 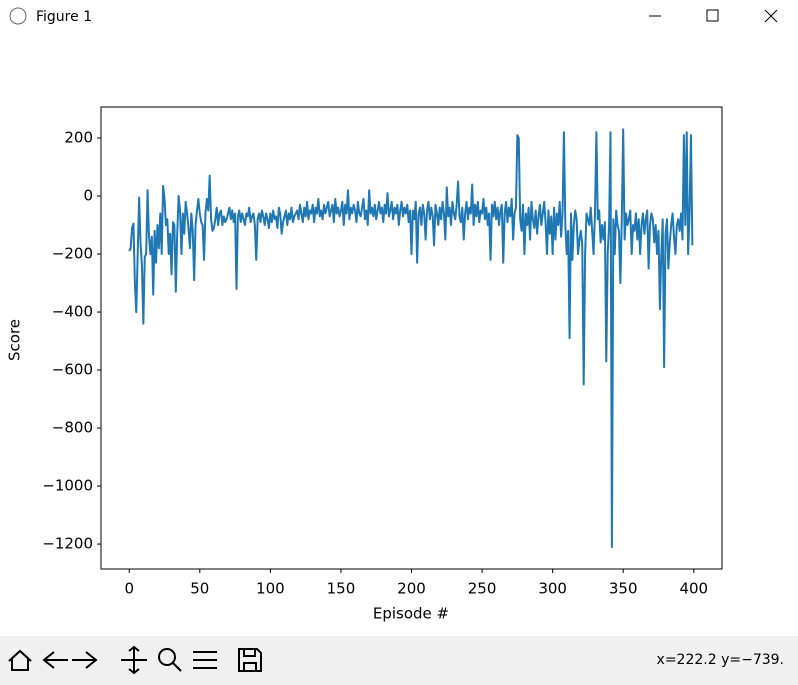 I want to click on x-tick-label: 0, so click(x=129, y=589).